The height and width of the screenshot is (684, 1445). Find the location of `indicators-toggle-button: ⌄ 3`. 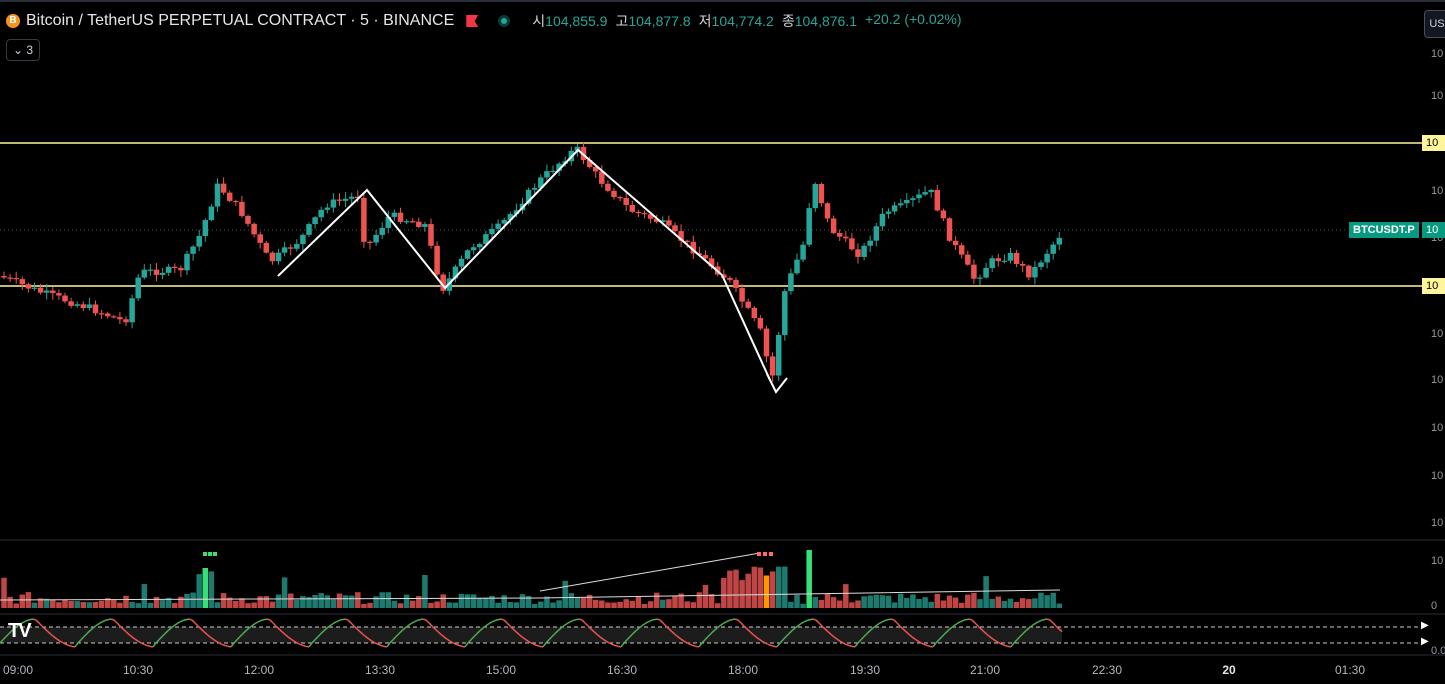

indicators-toggle-button: ⌄ 3 is located at coordinates (23, 50).